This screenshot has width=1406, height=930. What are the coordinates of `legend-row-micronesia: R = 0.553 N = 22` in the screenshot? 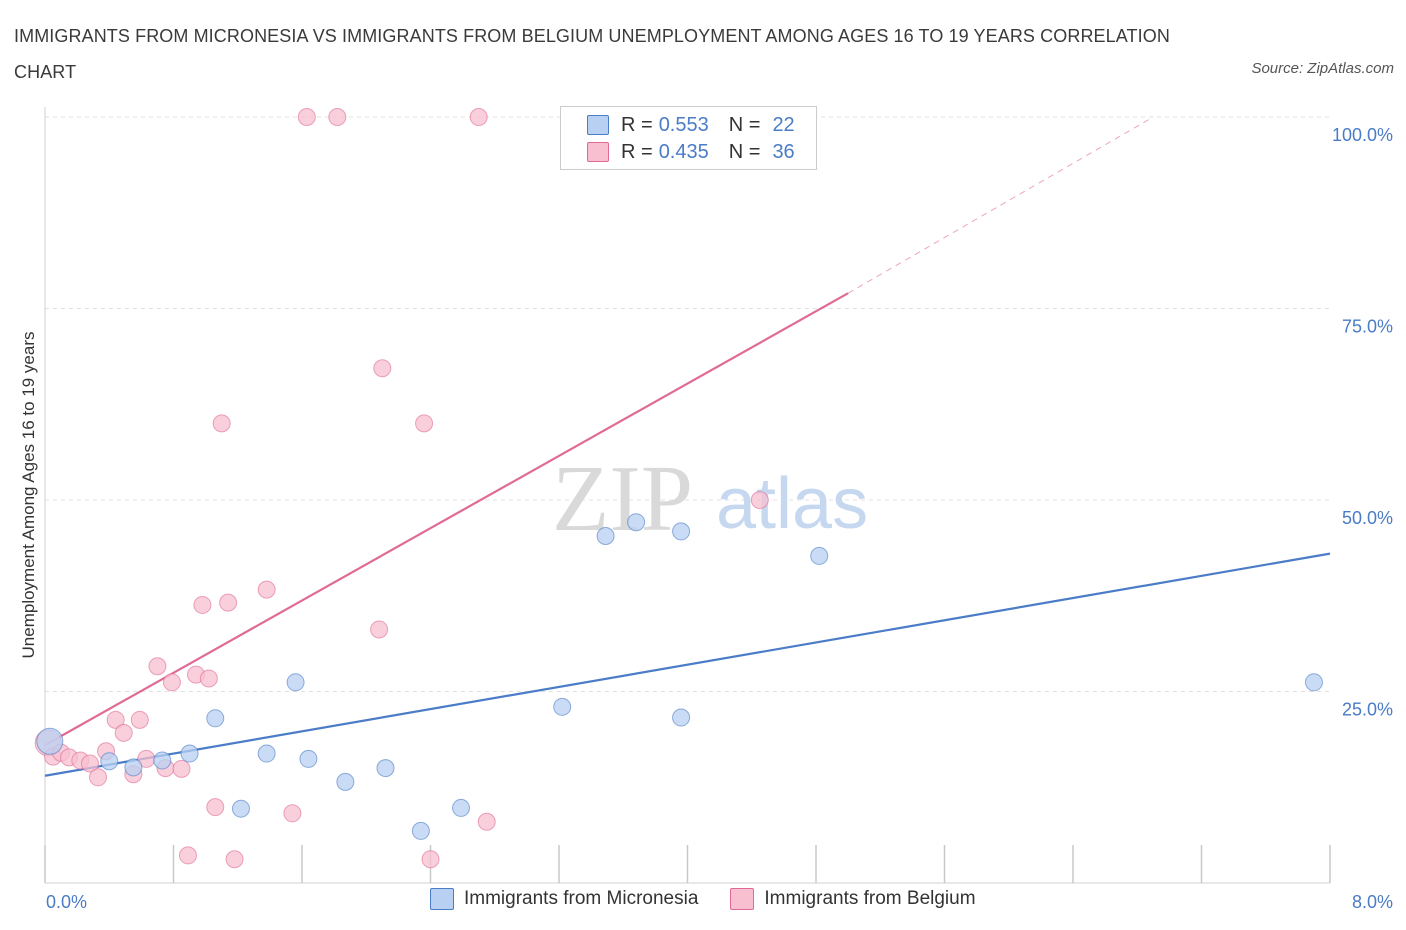 It's located at (691, 125).